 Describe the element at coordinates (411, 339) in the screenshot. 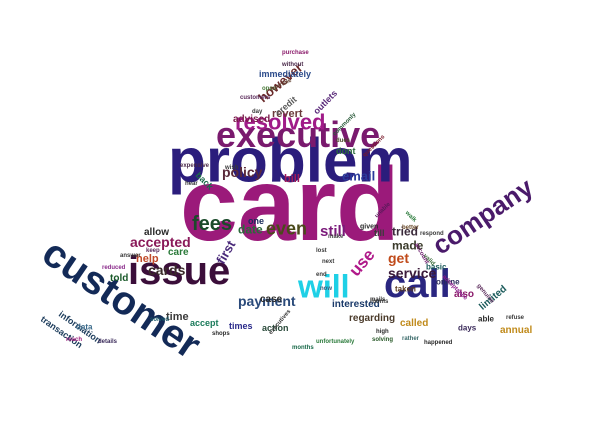

I see `word: rather` at that location.